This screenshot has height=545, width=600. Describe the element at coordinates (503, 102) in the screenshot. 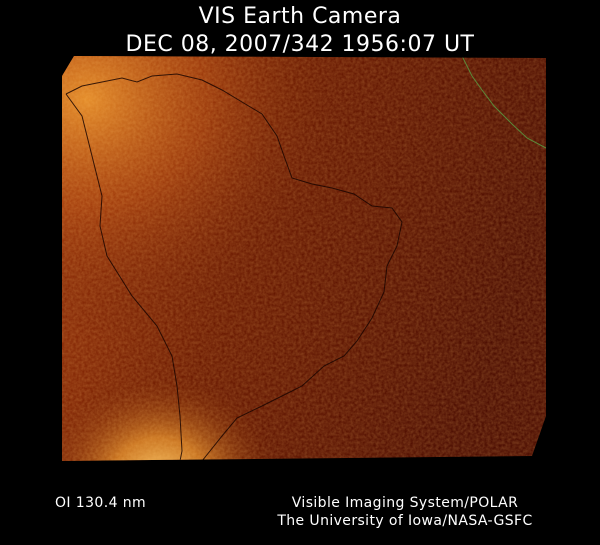

I see `coastline-green` at that location.